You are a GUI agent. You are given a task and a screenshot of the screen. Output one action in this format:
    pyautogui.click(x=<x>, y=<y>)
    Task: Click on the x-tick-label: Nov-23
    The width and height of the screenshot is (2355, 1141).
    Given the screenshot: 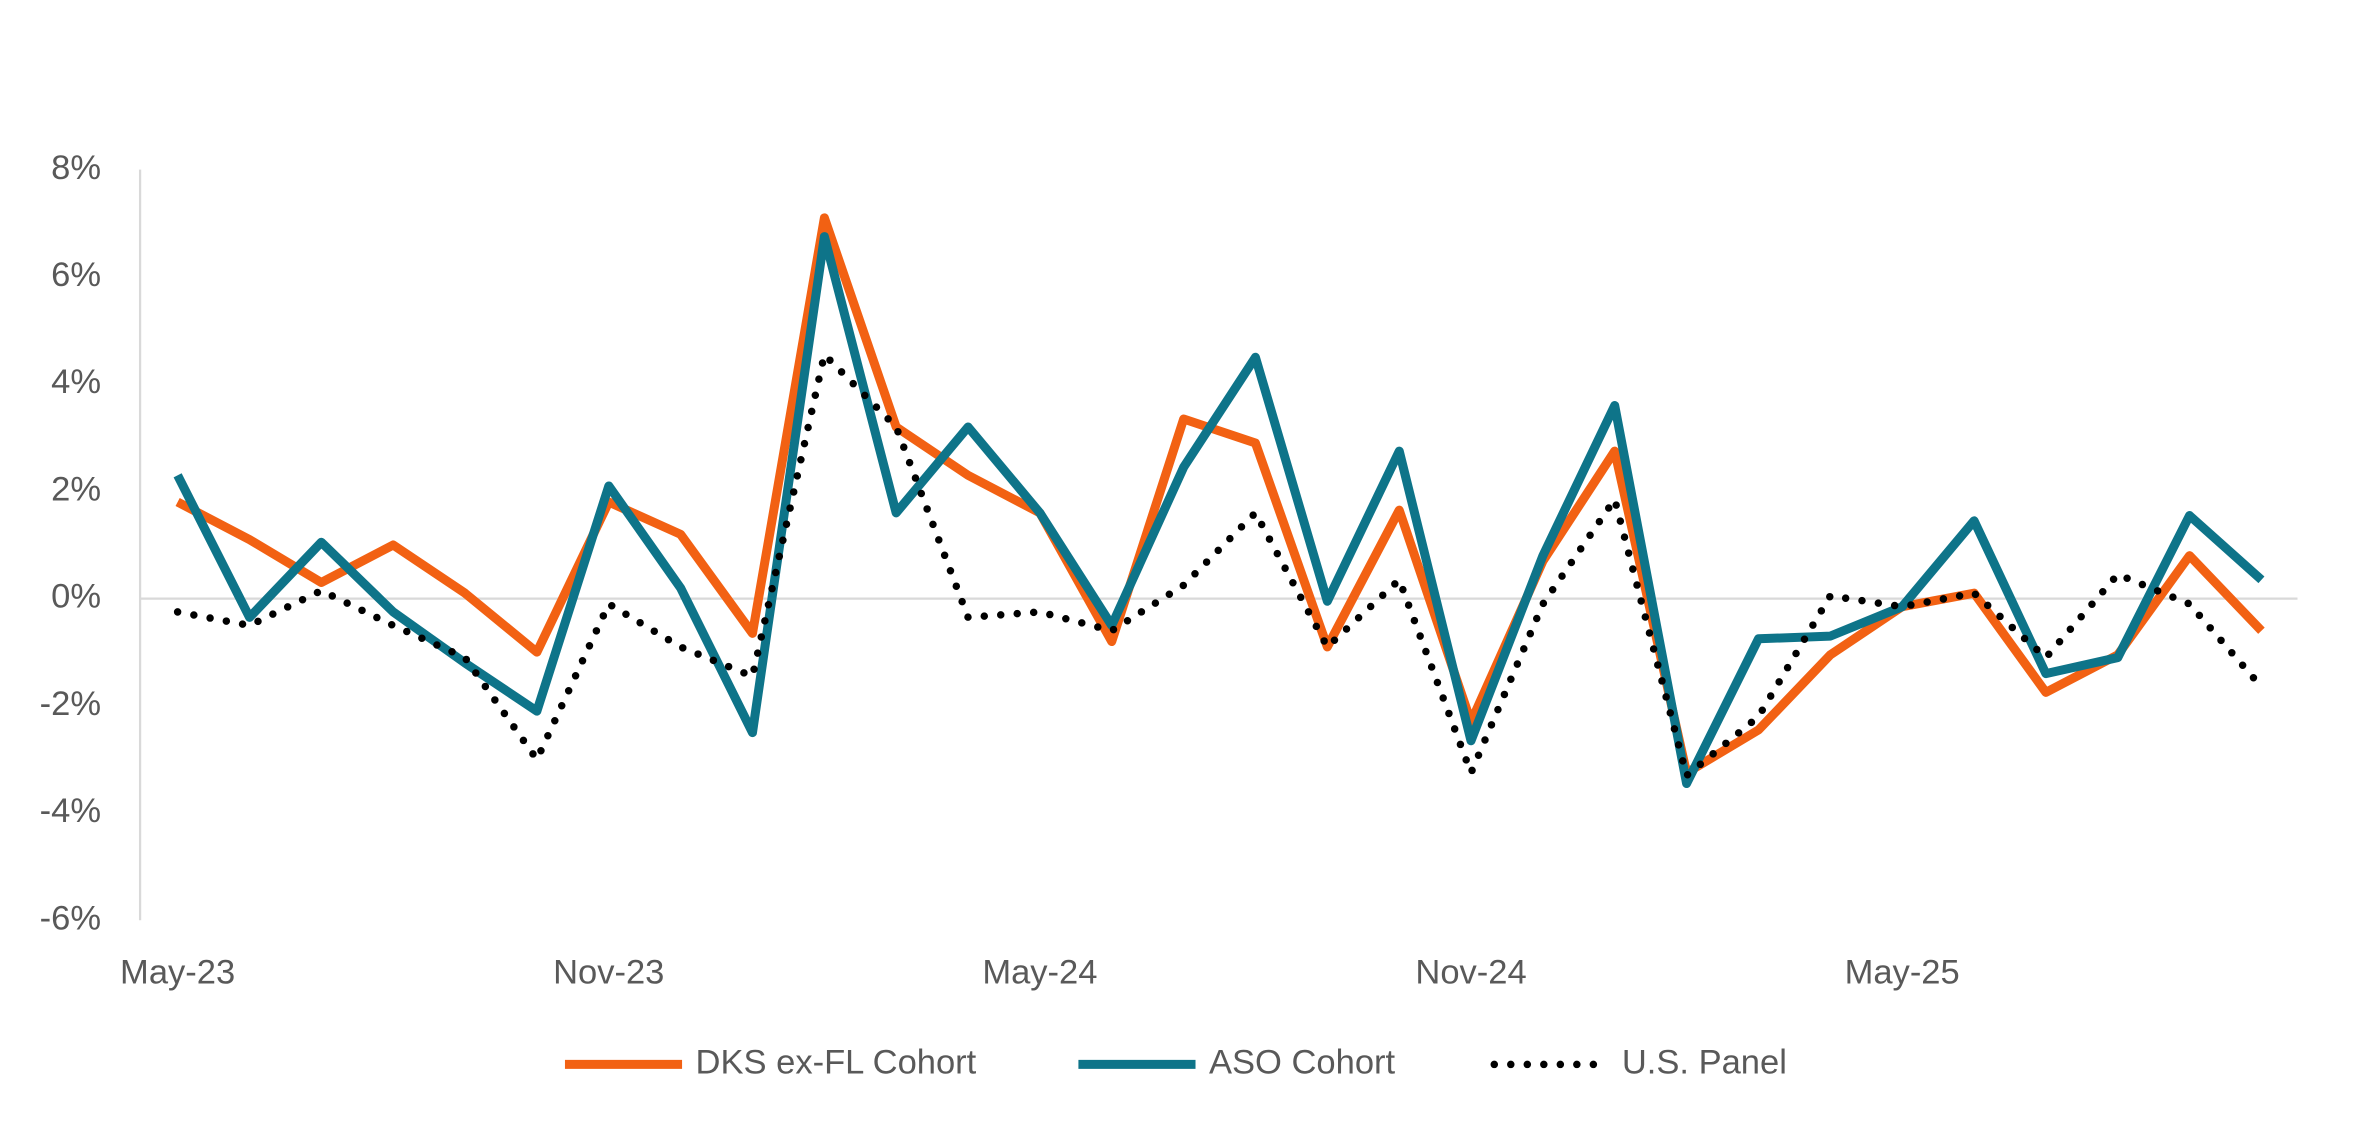 What is the action you would take?
    pyautogui.click(x=608, y=972)
    